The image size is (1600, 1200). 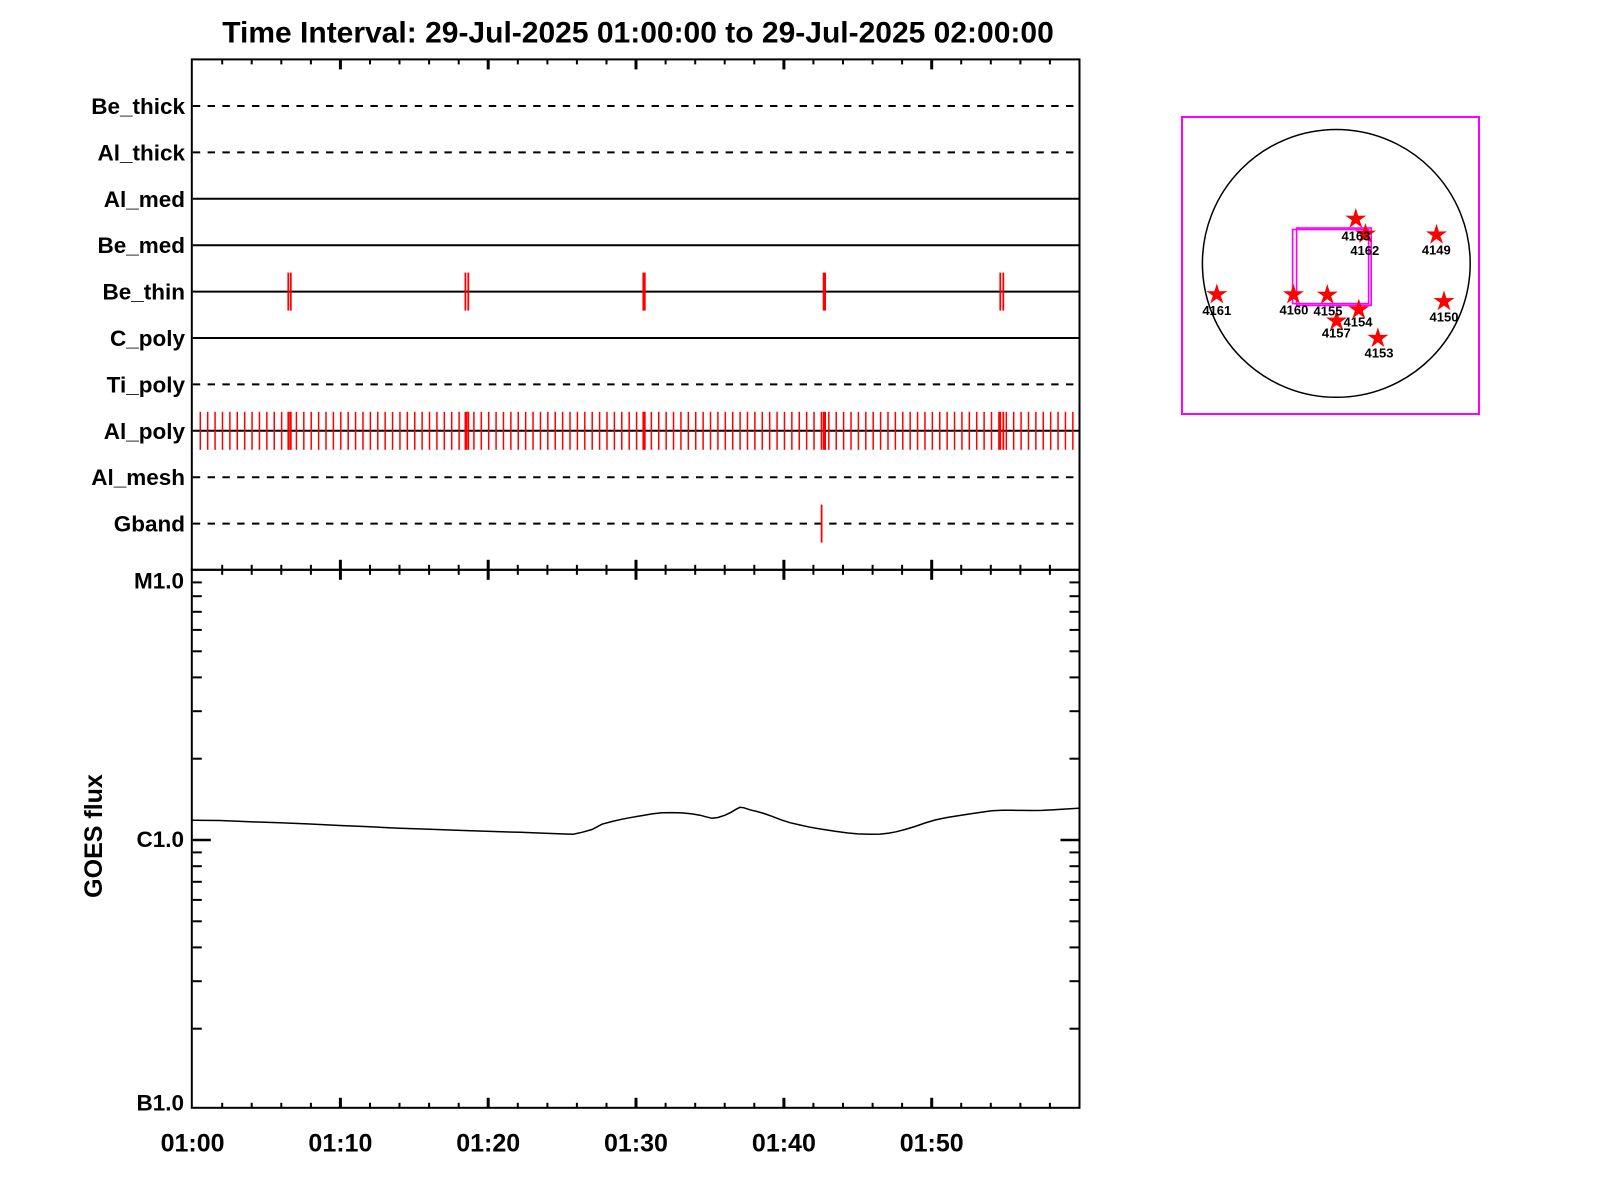 I want to click on svg-text: Be_thick, so click(x=138, y=106).